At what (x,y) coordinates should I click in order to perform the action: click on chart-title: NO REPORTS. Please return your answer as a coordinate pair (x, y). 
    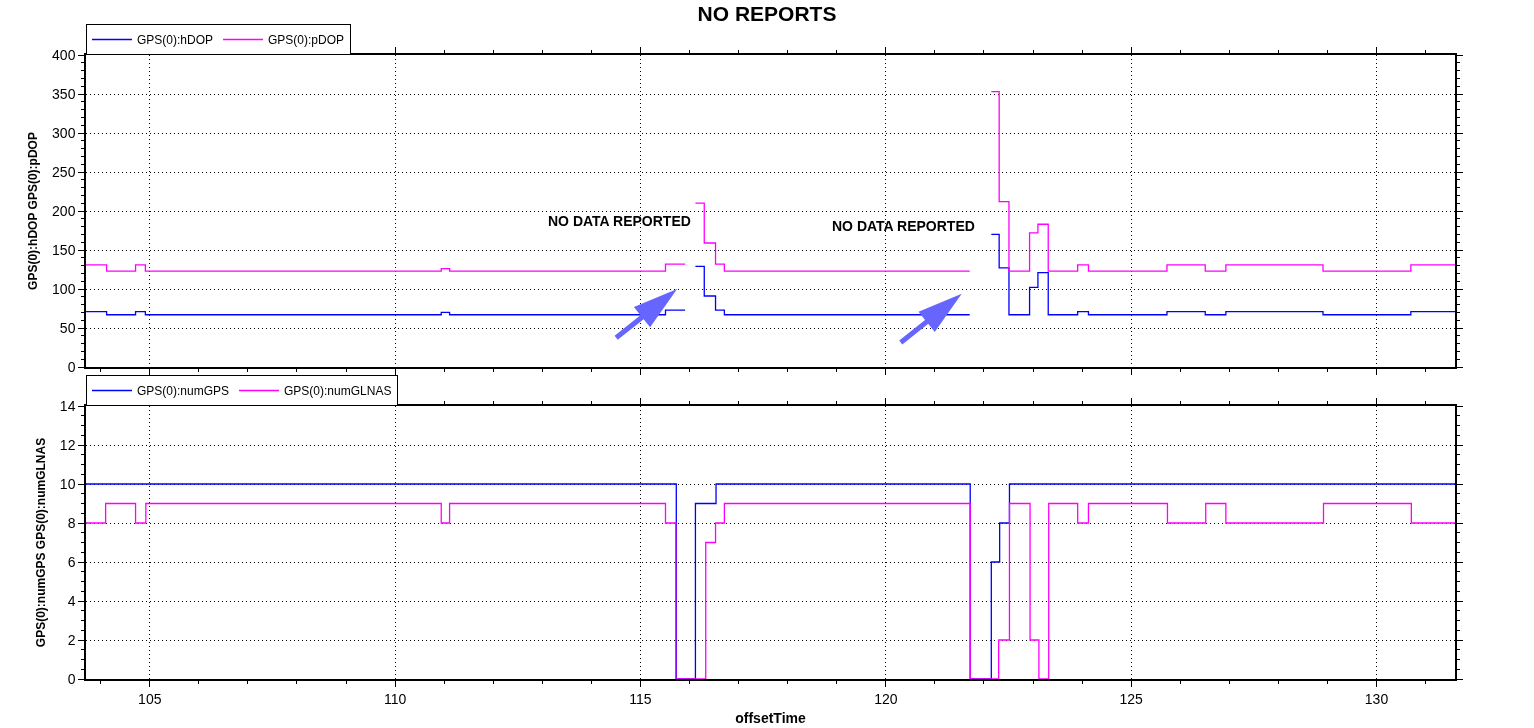
    Looking at the image, I should click on (767, 14).